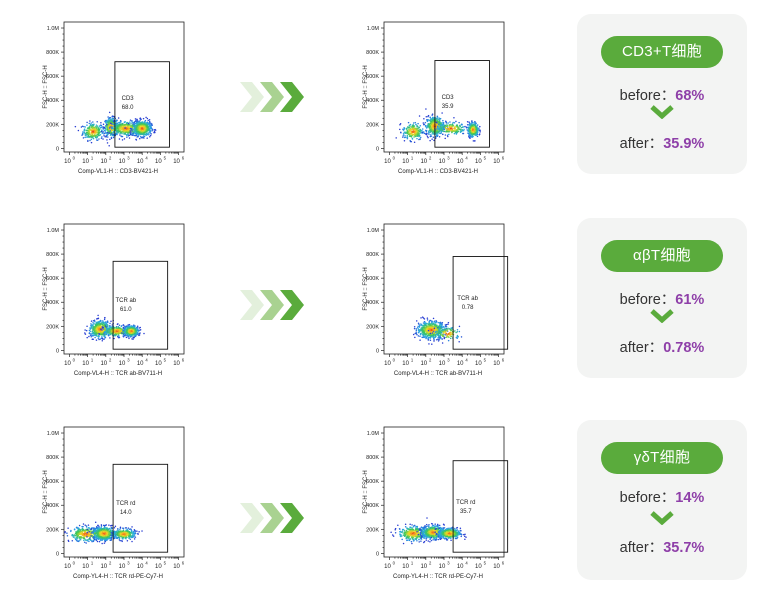  I want to click on plot-frame, so click(444, 87).